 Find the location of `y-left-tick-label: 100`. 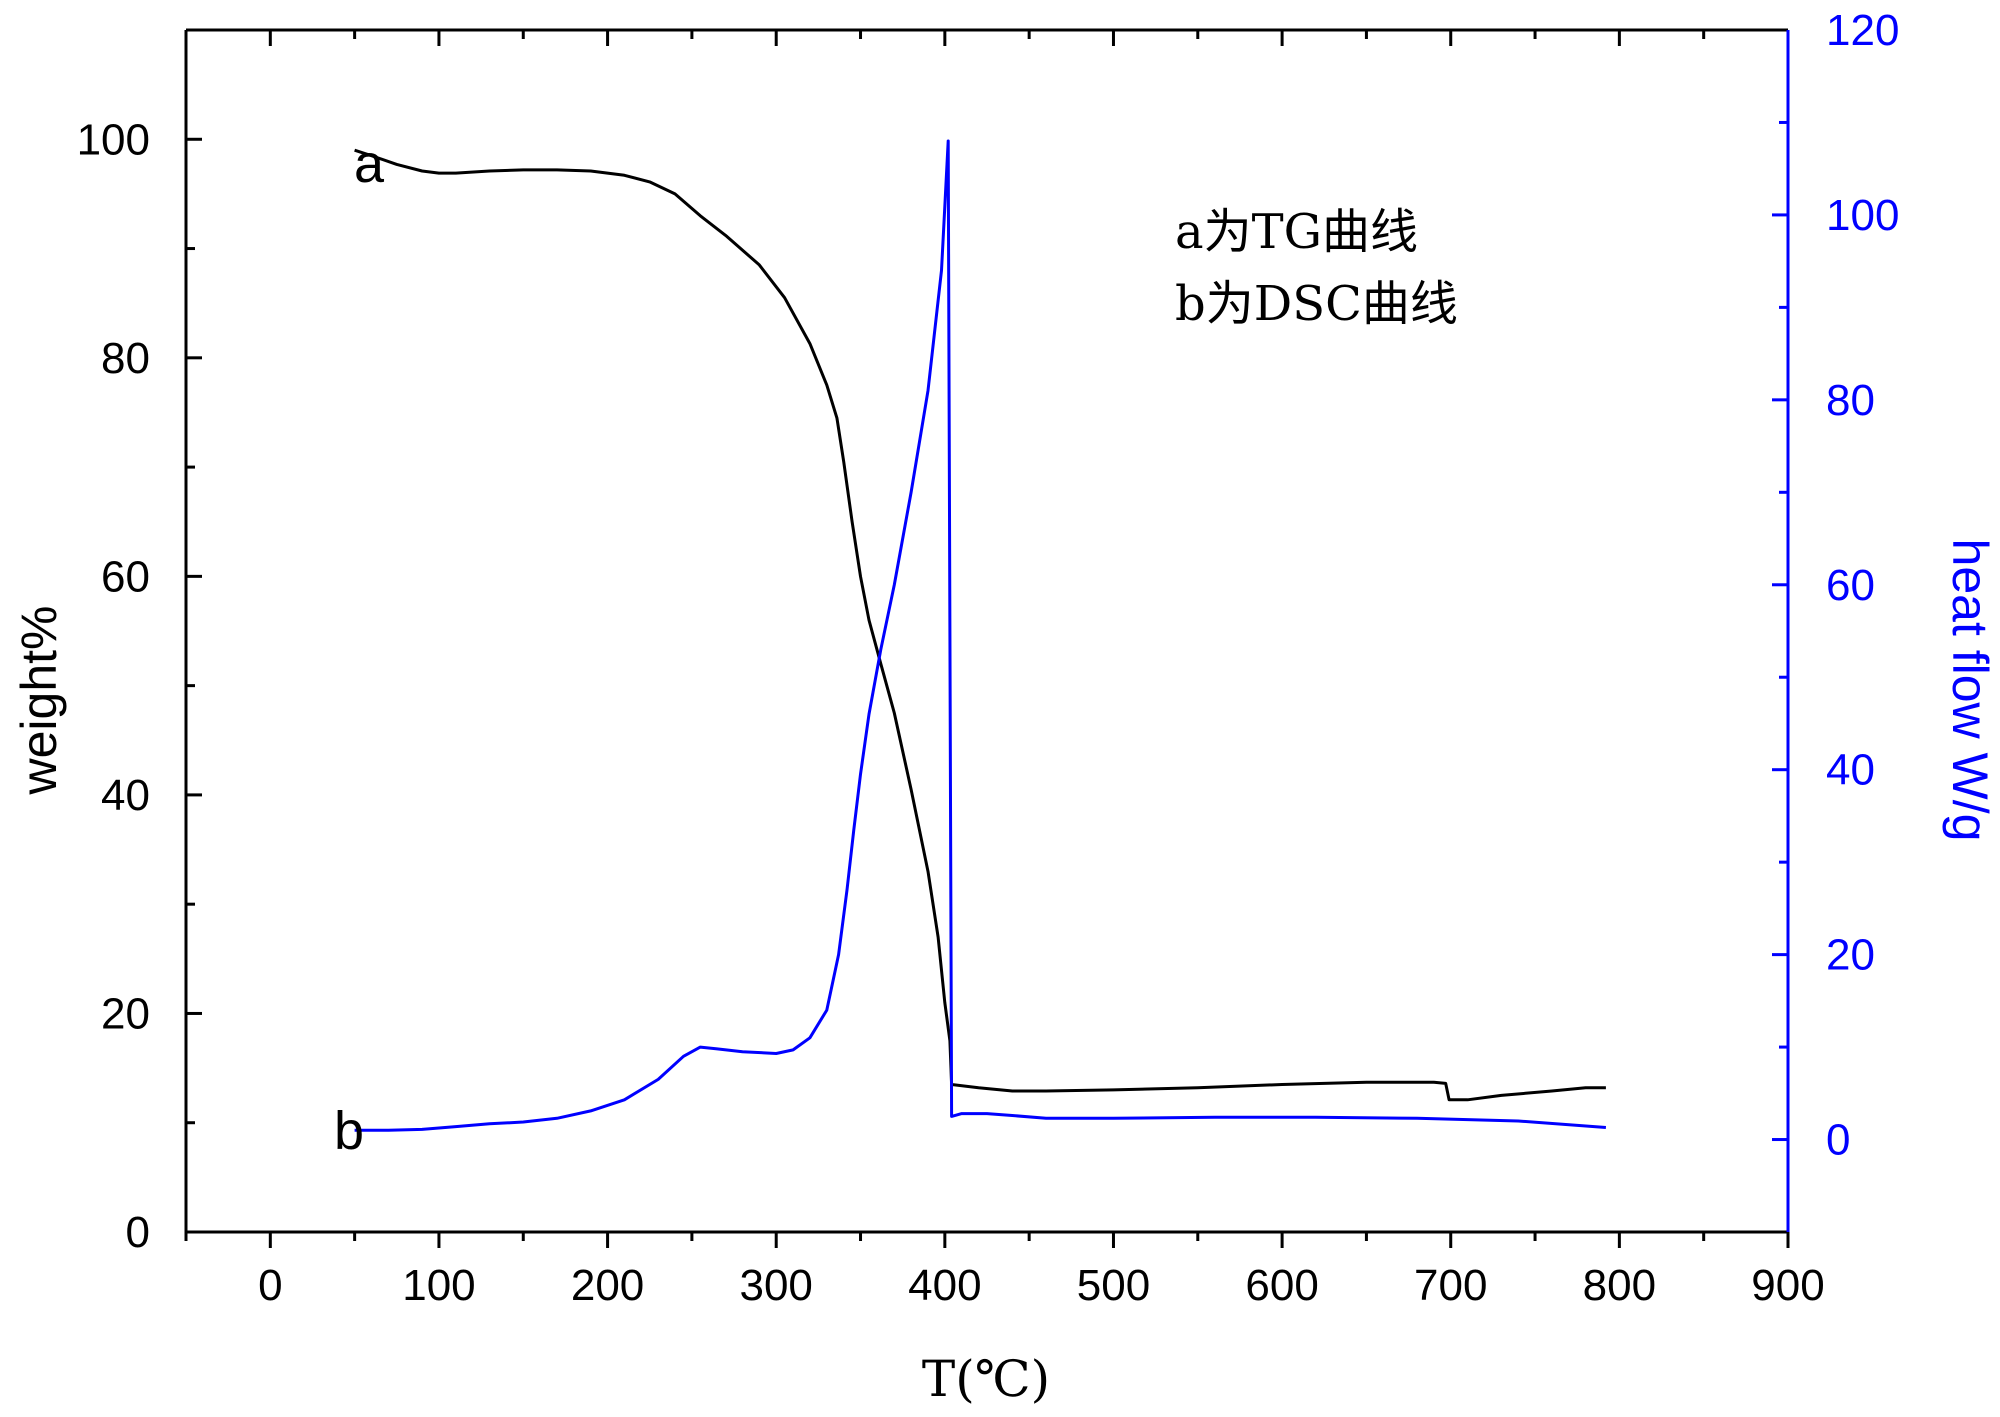

y-left-tick-label: 100 is located at coordinates (113, 139).